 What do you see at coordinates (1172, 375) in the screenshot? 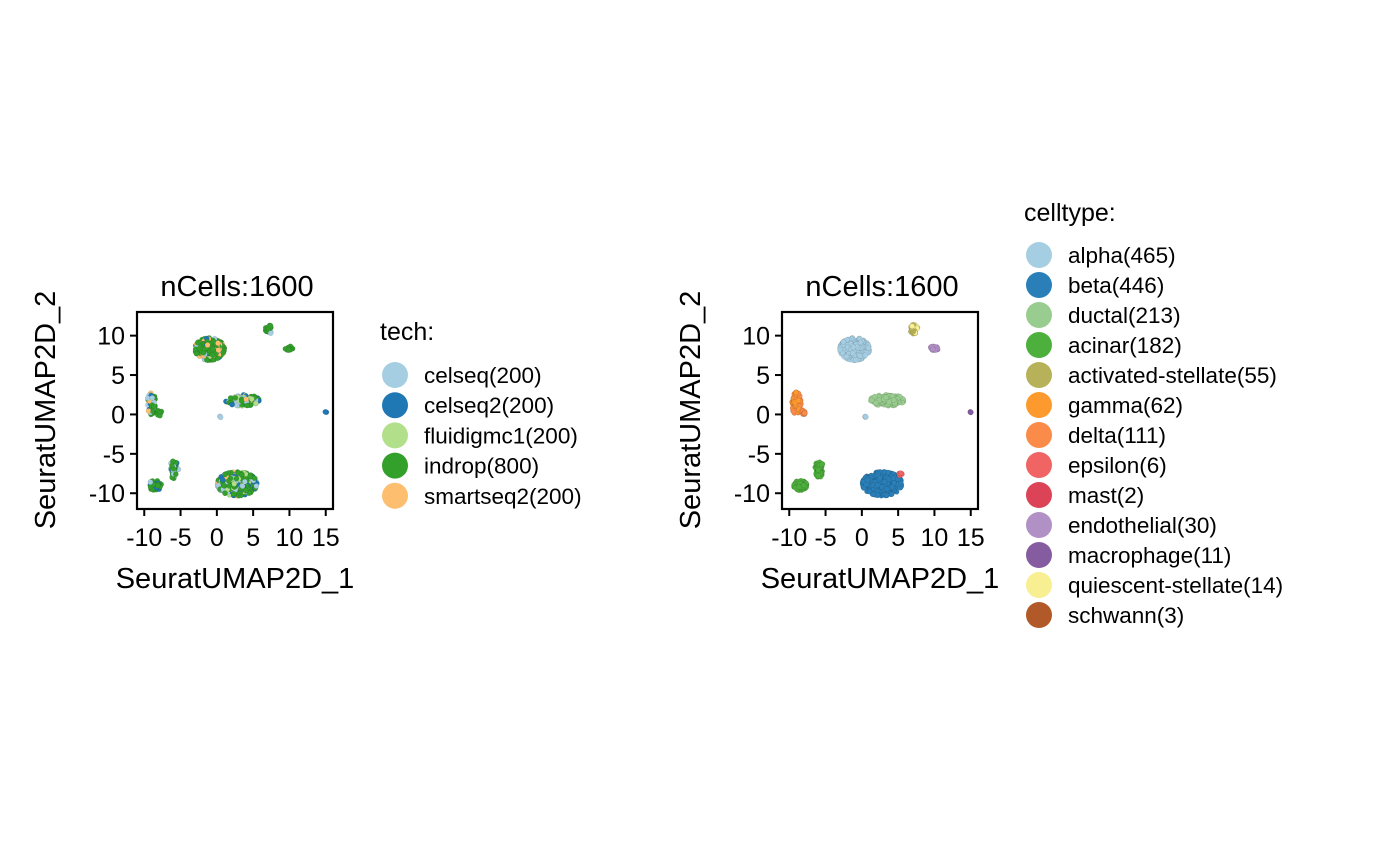
I see `legend-label: activated-stellate(55)` at bounding box center [1172, 375].